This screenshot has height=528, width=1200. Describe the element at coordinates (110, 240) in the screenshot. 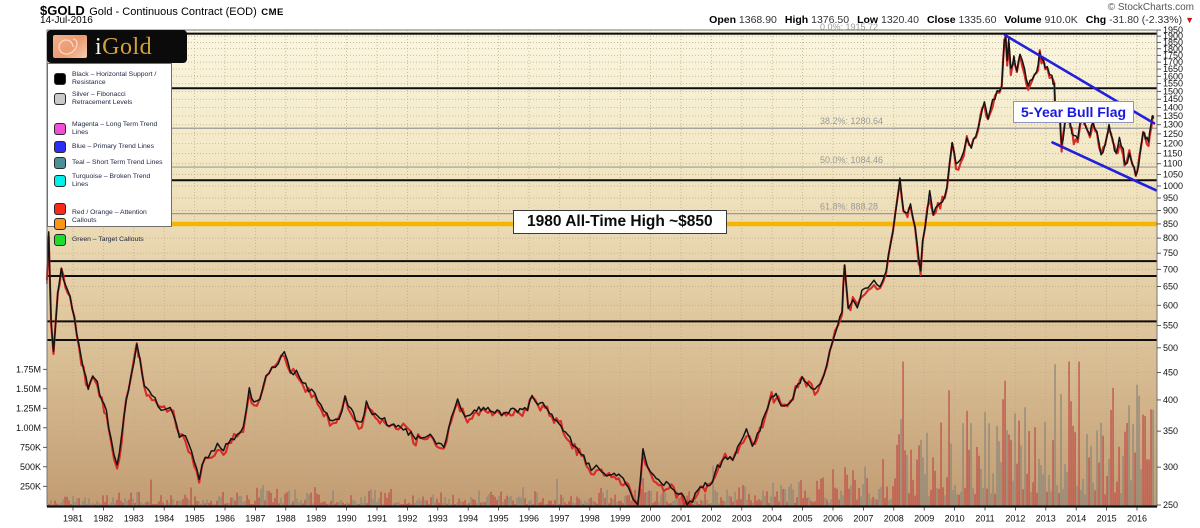

I see `legend-item: Green – Target Callouts` at that location.